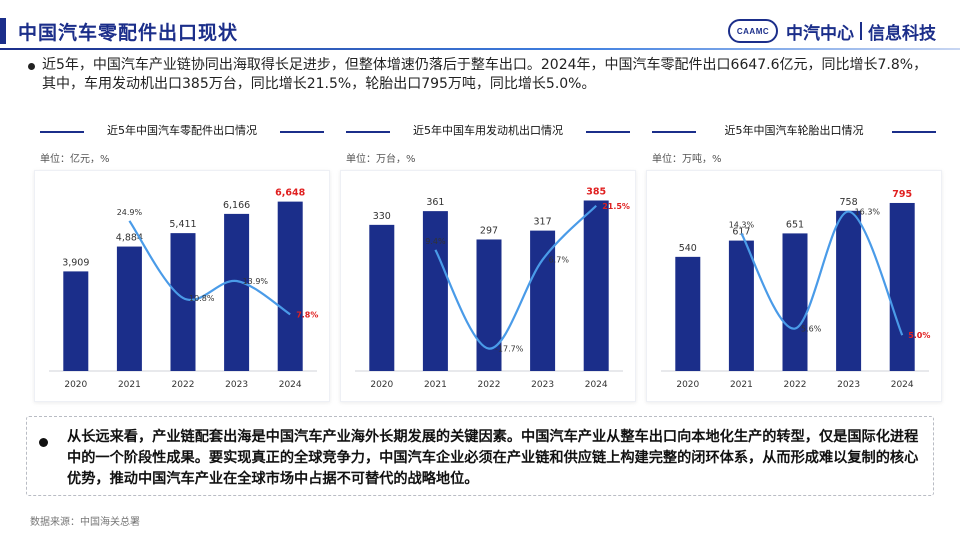 The height and width of the screenshot is (540, 960). Describe the element at coordinates (688, 248) in the screenshot. I see `bar-value-label: 540` at that location.